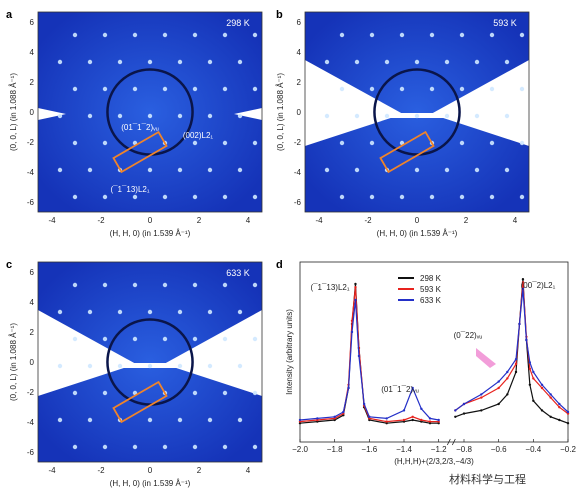  What do you see at coordinates (368, 220) in the screenshot?
I see `x-tick-label-b: -2` at bounding box center [368, 220].